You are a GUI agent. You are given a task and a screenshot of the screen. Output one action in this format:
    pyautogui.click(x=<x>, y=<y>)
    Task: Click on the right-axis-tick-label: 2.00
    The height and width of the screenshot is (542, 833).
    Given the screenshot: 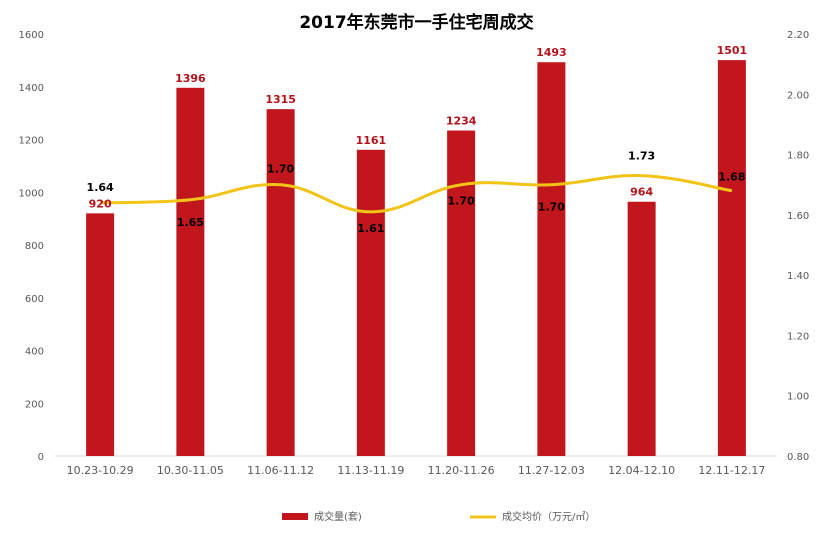 What is the action you would take?
    pyautogui.click(x=798, y=95)
    